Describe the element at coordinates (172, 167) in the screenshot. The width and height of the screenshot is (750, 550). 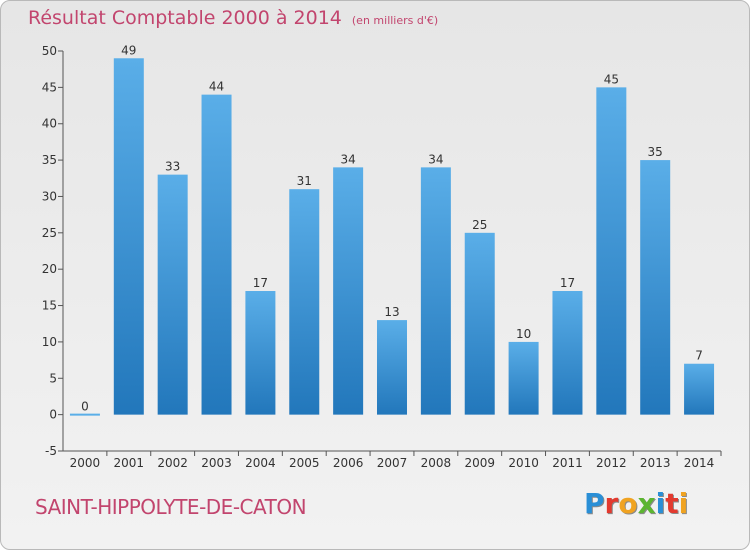
I see `data-label: 33` at that location.